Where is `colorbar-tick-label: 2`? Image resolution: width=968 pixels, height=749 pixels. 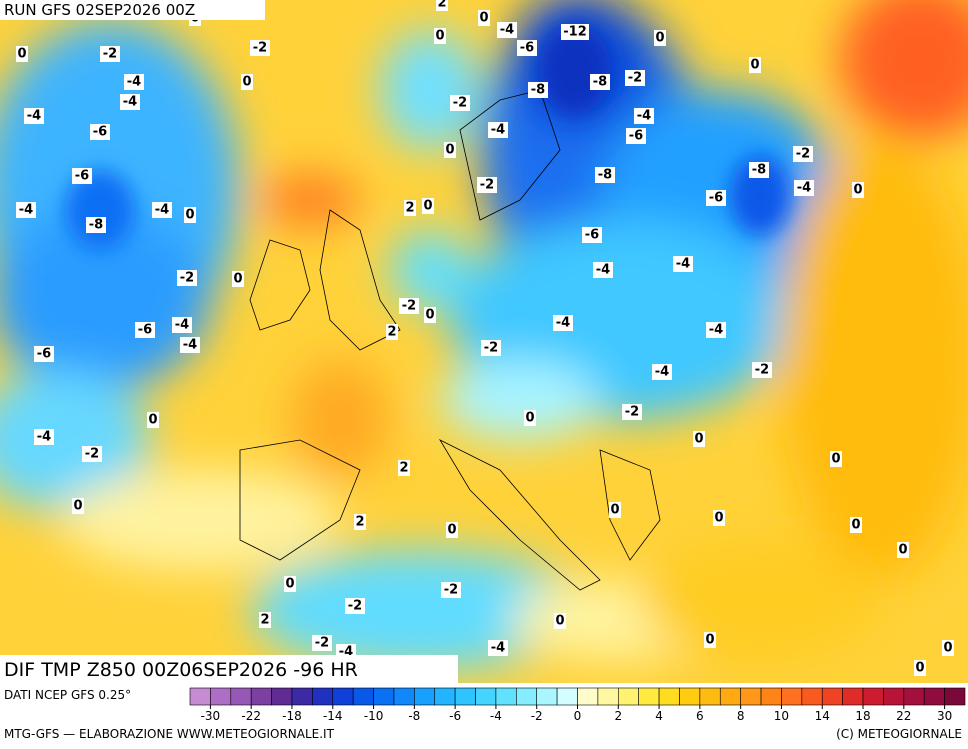 colorbar-tick-label: 2 is located at coordinates (618, 716).